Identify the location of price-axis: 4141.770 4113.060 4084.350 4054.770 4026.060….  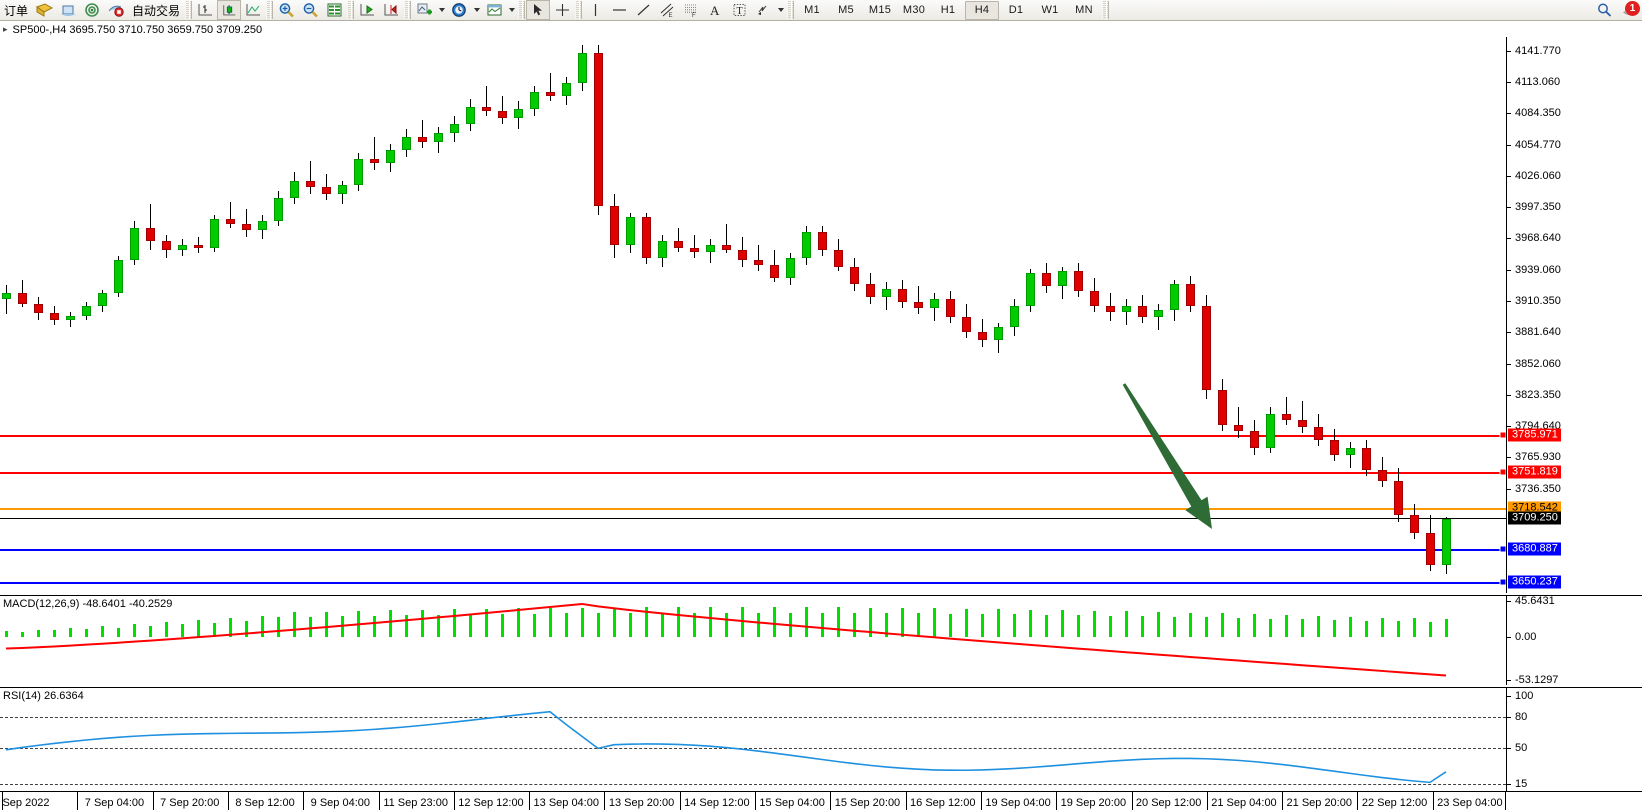
(1574, 315).